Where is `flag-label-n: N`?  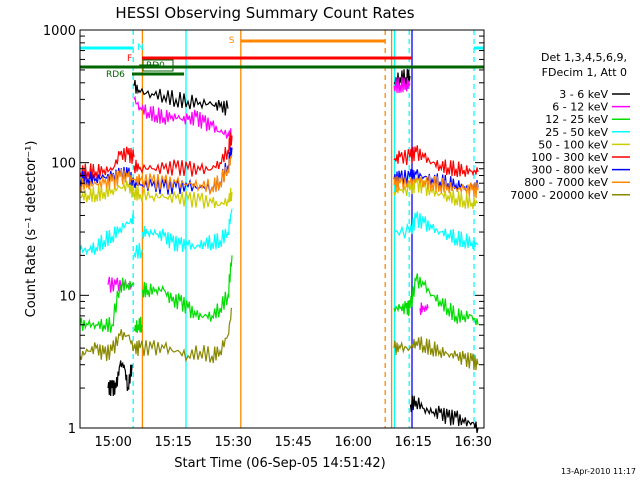
flag-label-n: N is located at coordinates (140, 48).